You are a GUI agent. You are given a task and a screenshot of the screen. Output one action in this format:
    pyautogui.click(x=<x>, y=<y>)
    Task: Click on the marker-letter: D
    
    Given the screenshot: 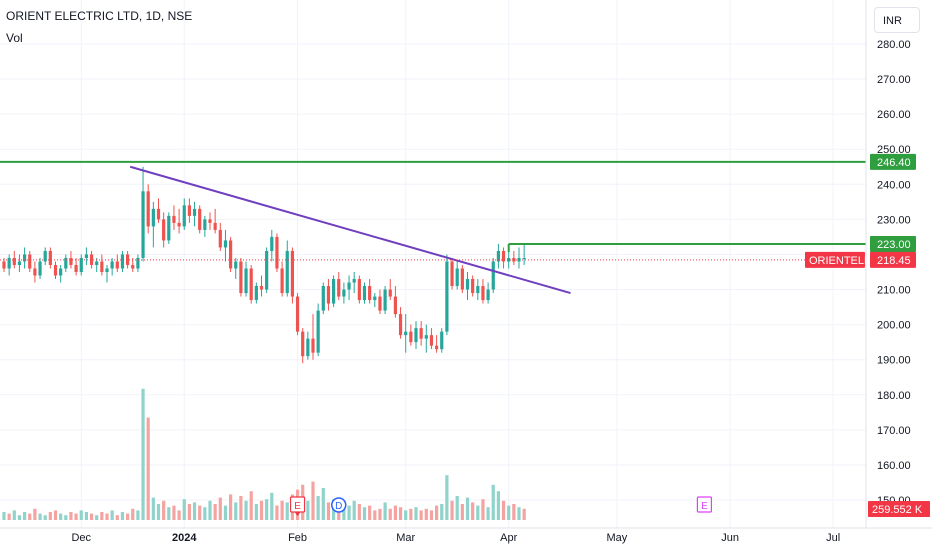 What is the action you would take?
    pyautogui.click(x=338, y=506)
    